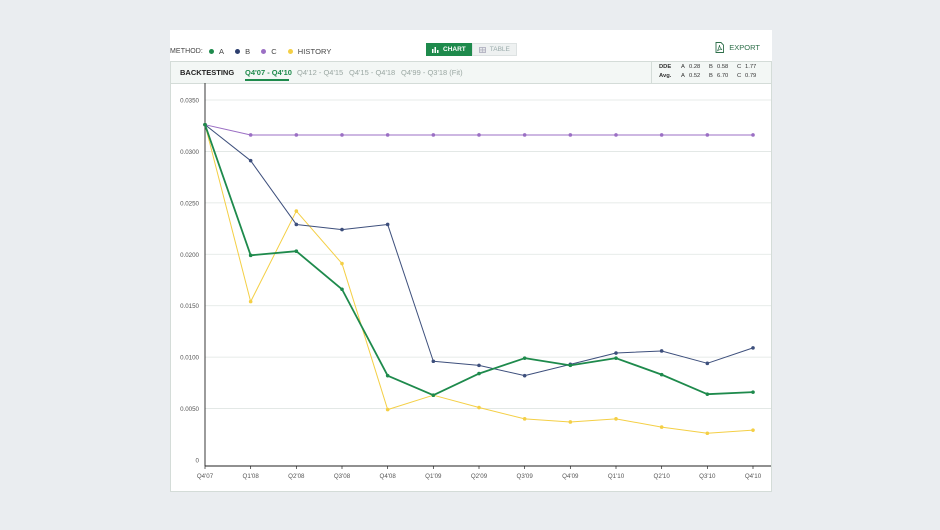 This screenshot has width=940, height=530. Describe the element at coordinates (665, 67) in the screenshot. I see `stats-row-label: DDE` at that location.